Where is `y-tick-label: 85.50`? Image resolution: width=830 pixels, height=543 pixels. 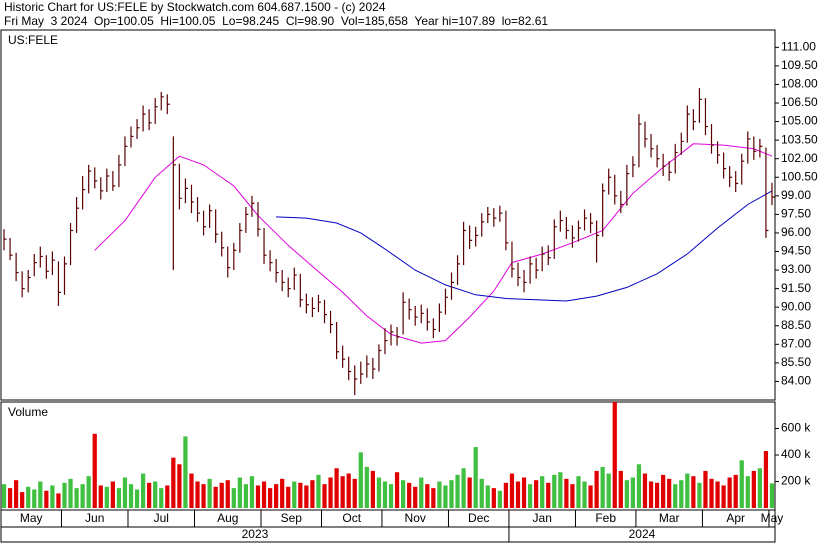
y-tick-label: 85.50 is located at coordinates (796, 362).